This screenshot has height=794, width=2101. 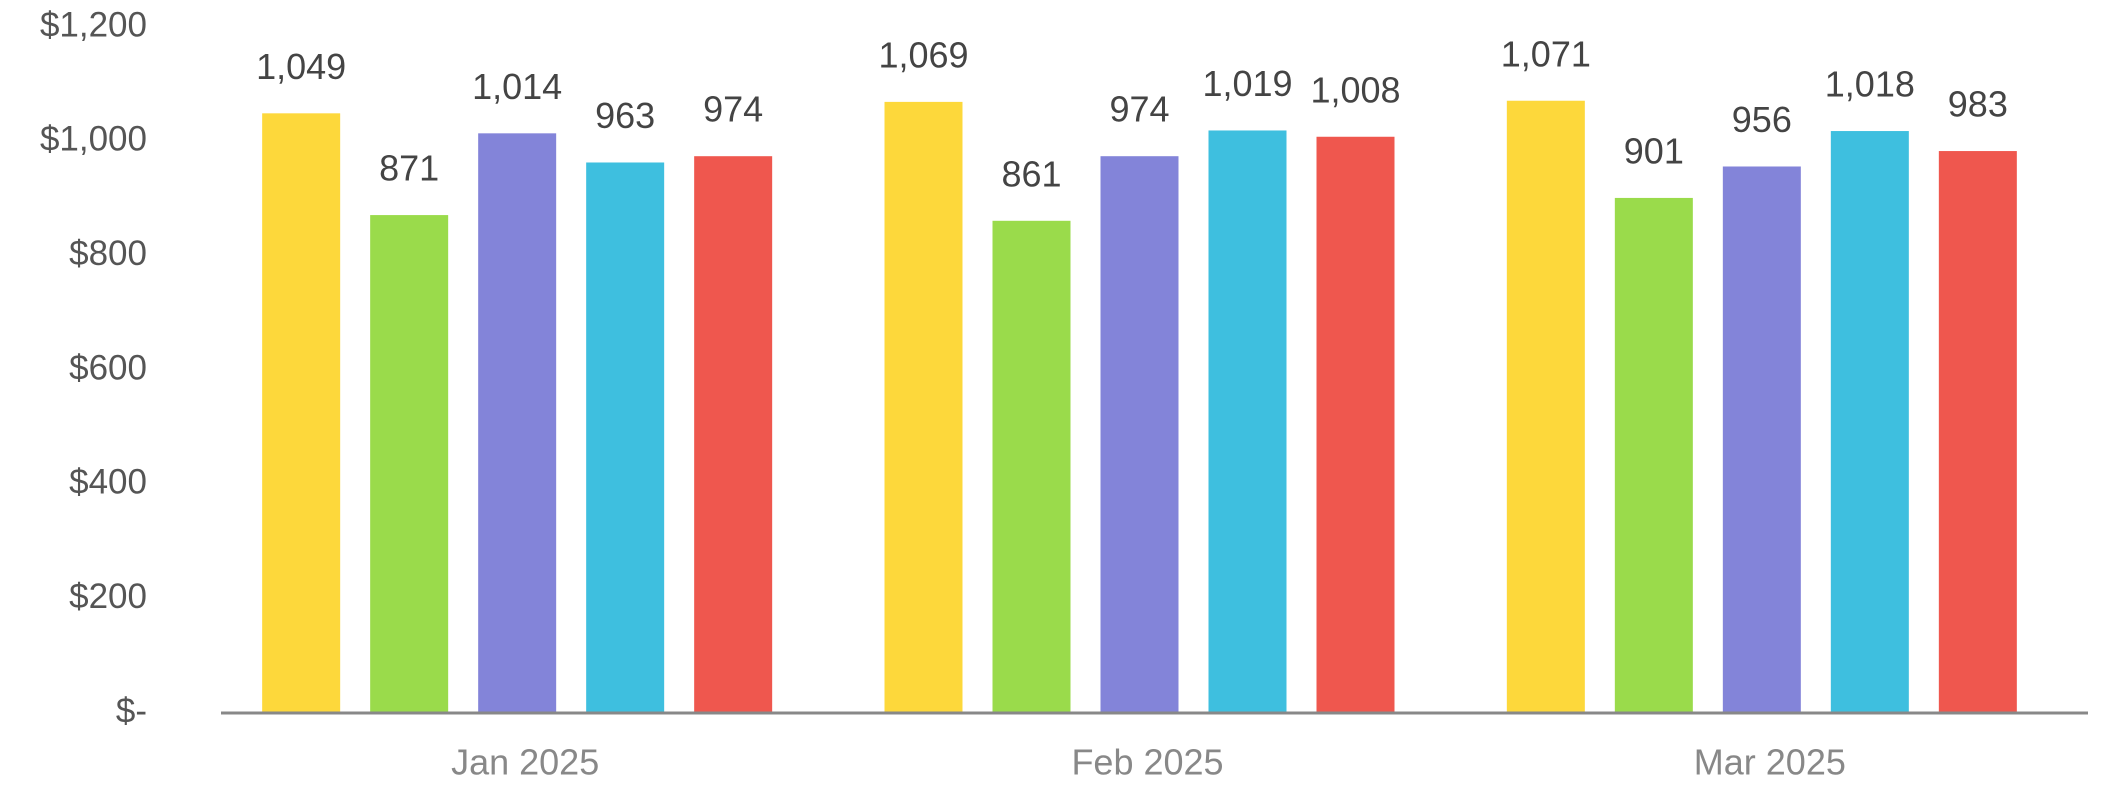 What do you see at coordinates (1770, 762) in the screenshot?
I see `x-tick-label: Mar 2025` at bounding box center [1770, 762].